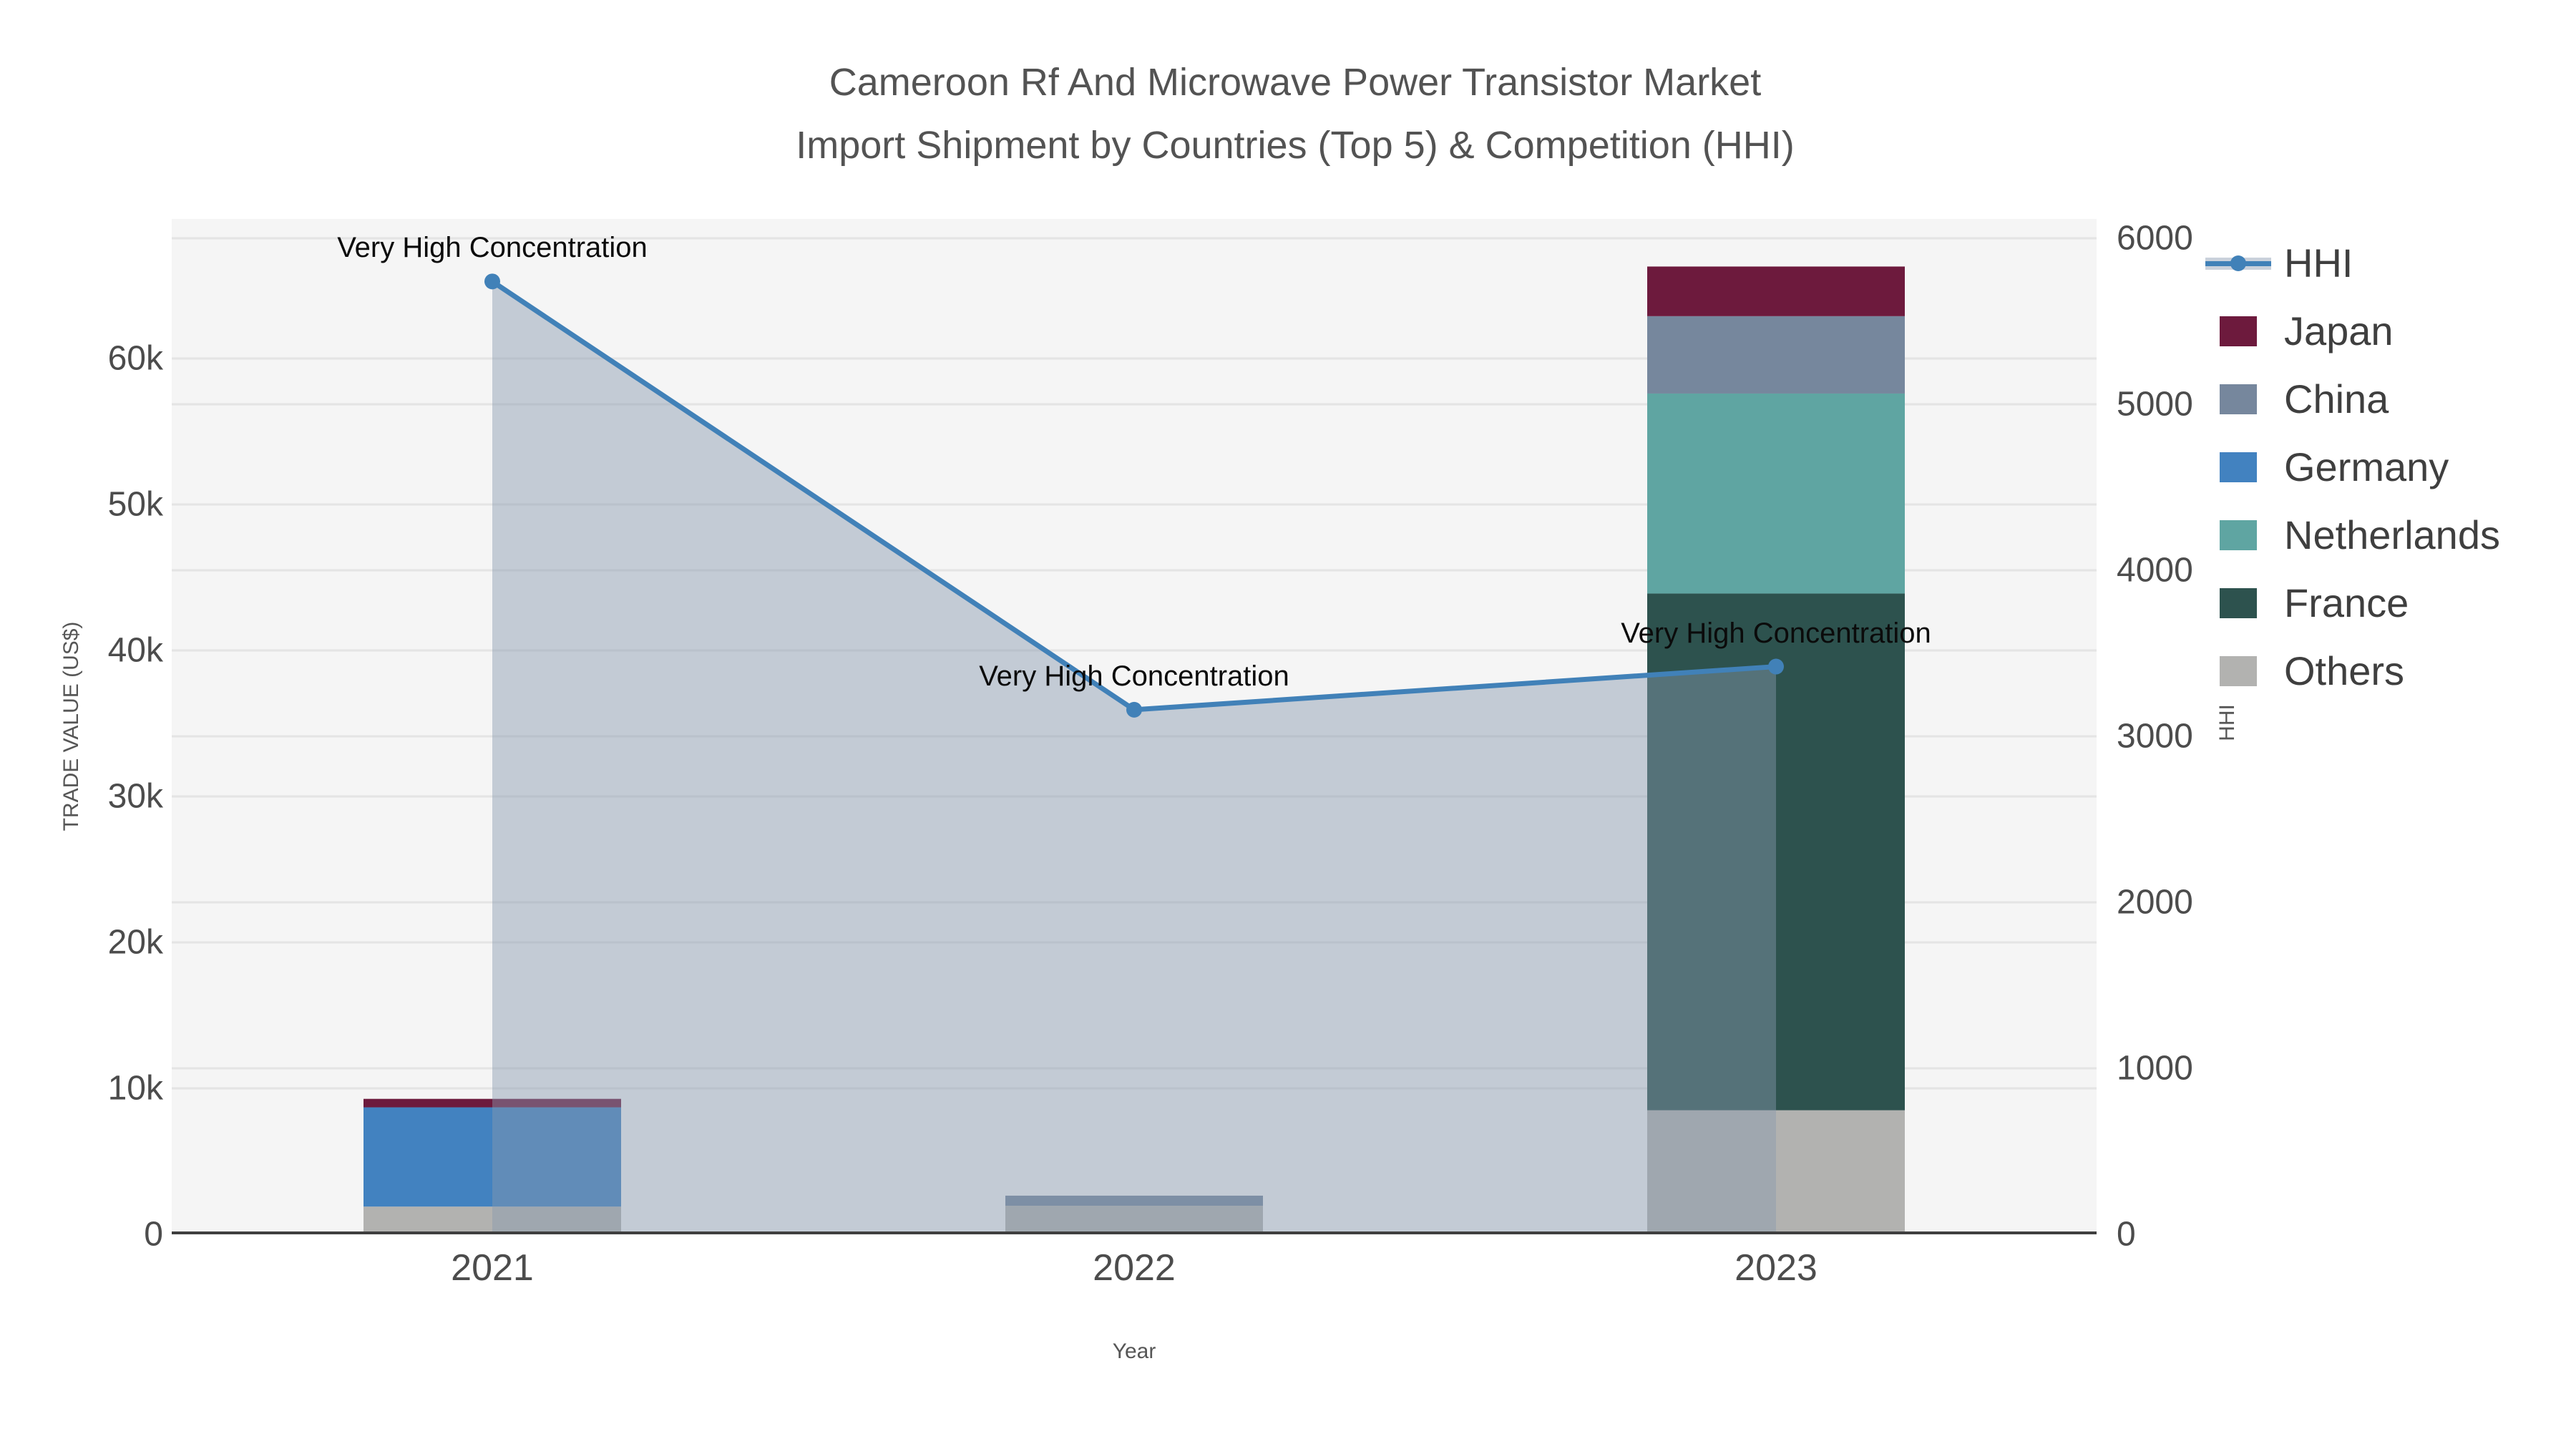  I want to click on y-left-tick-0: 0, so click(153, 1234).